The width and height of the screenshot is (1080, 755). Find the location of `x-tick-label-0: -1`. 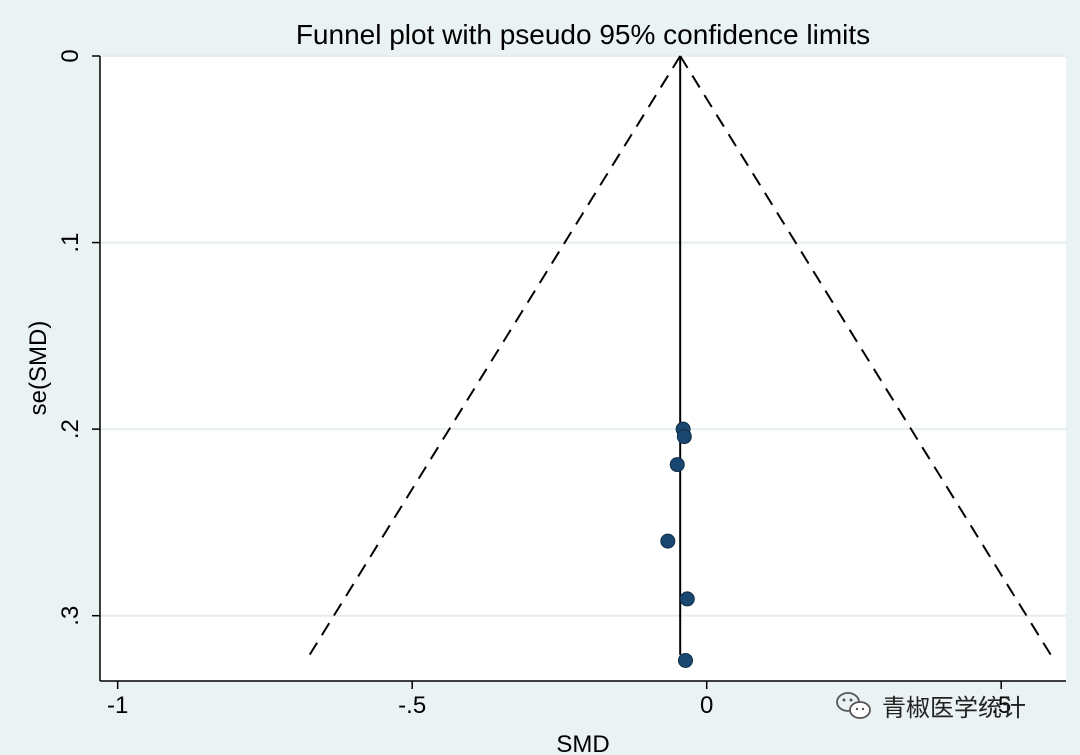

x-tick-label-0: -1 is located at coordinates (117, 705).